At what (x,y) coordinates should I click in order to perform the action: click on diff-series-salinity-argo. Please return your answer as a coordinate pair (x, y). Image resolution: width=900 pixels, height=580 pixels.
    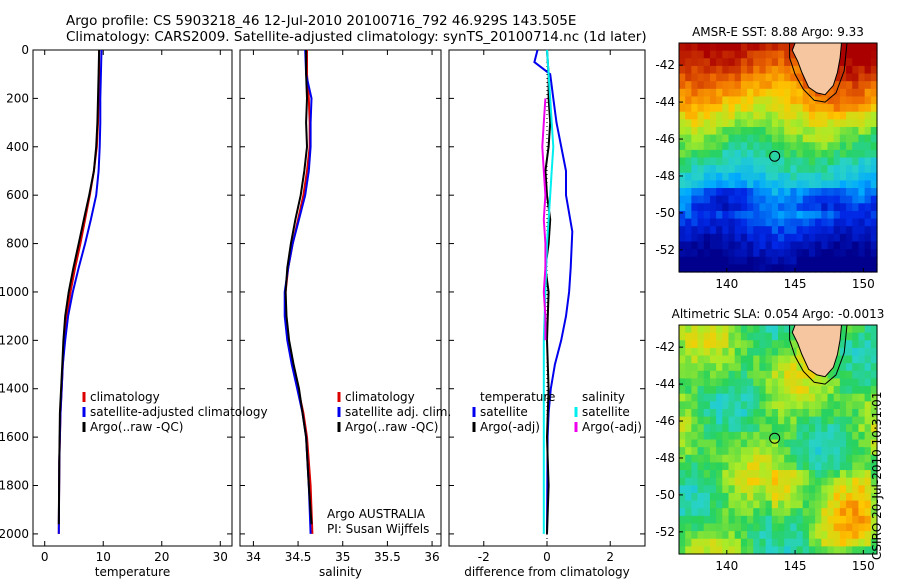
    Looking at the image, I should click on (544, 219).